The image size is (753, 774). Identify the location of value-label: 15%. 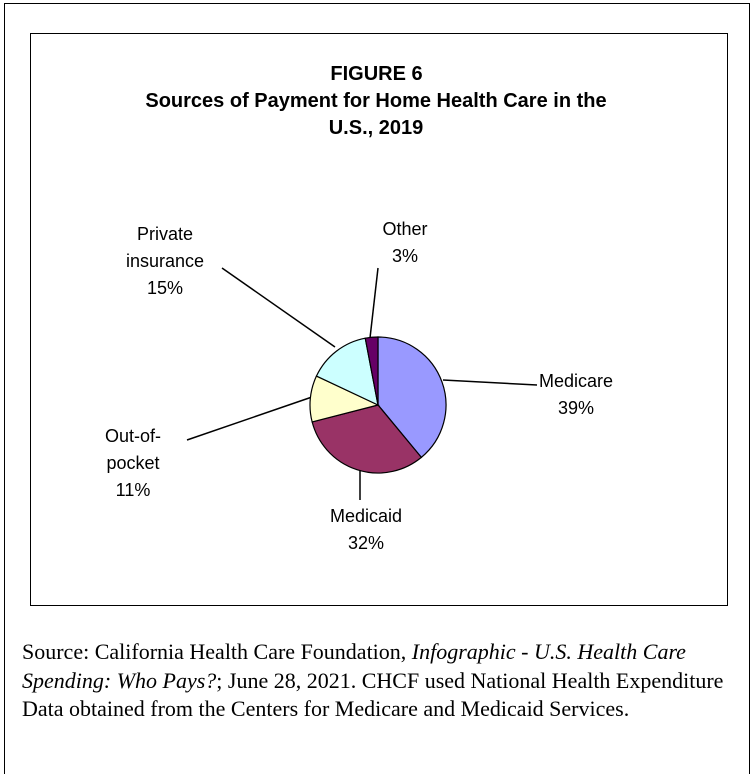
(165, 288).